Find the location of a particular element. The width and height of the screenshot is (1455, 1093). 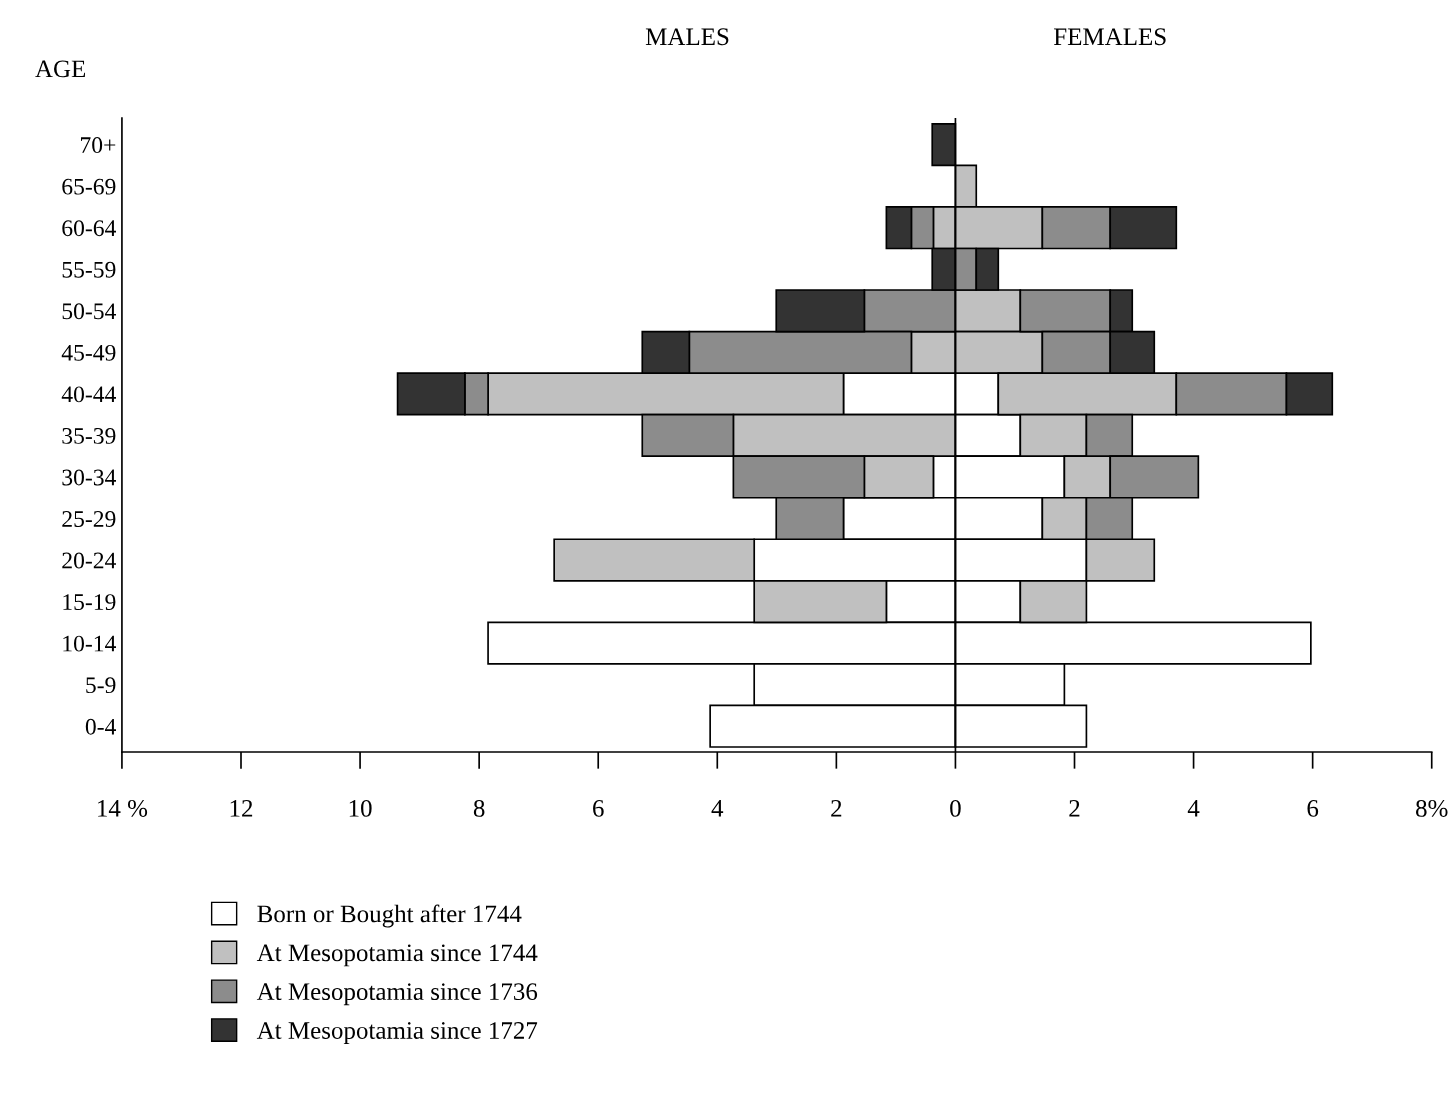

x-tick-label: 8 is located at coordinates (479, 808).